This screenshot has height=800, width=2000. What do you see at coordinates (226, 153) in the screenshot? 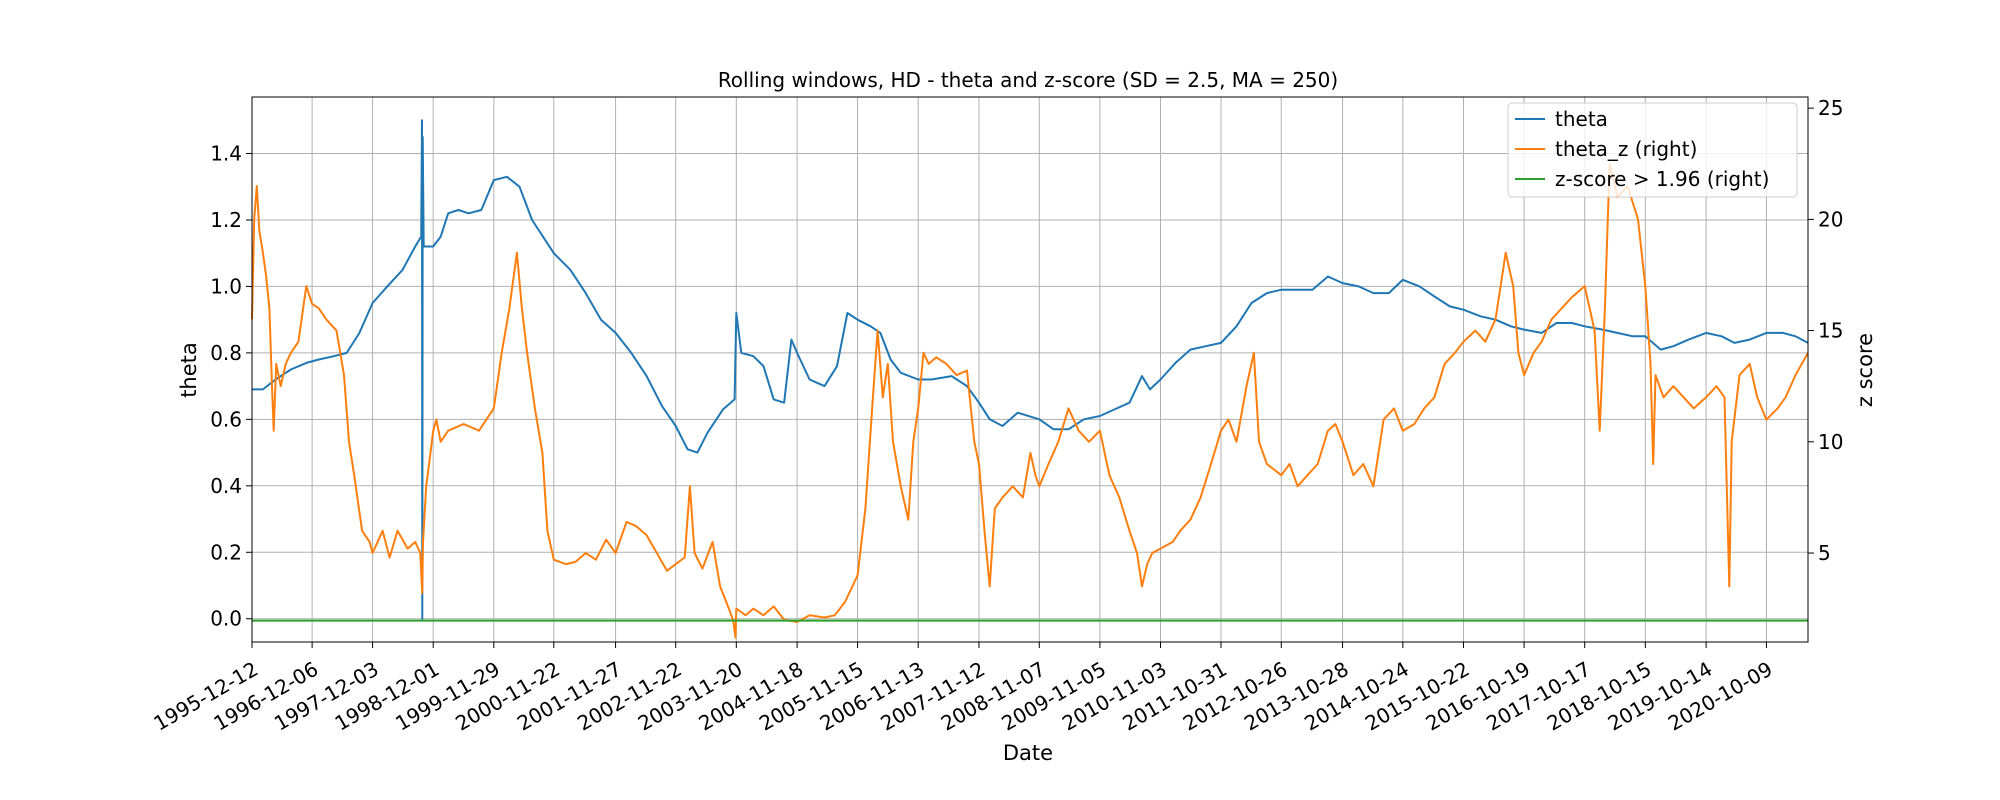
I see `left-tick-label: 1.4` at bounding box center [226, 153].